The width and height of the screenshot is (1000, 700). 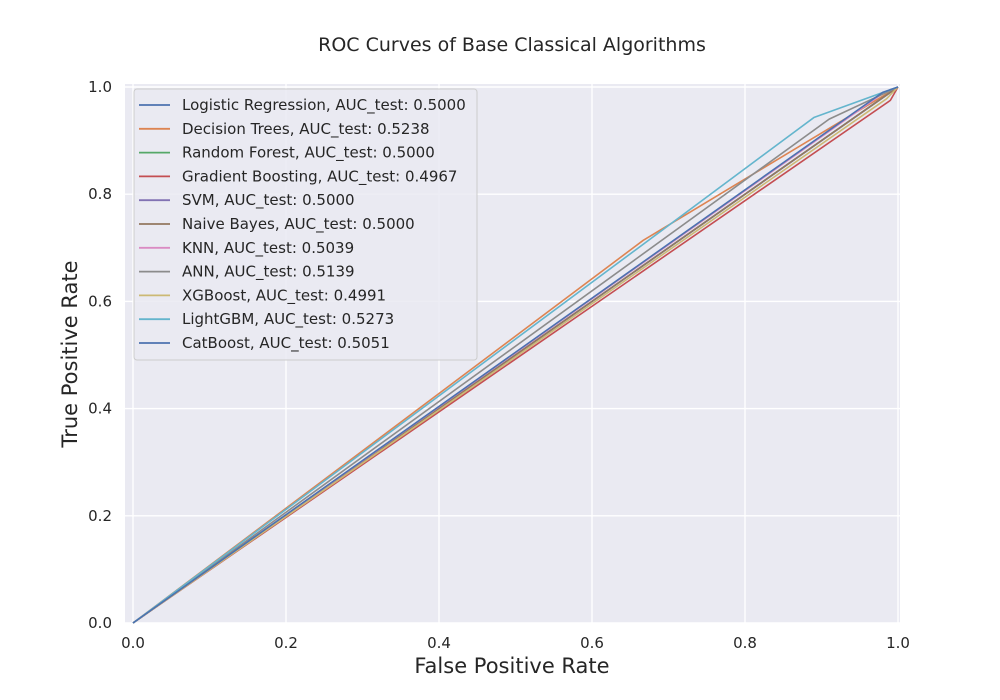 I want to click on y-tick-label-1: 0.2, so click(x=100, y=516).